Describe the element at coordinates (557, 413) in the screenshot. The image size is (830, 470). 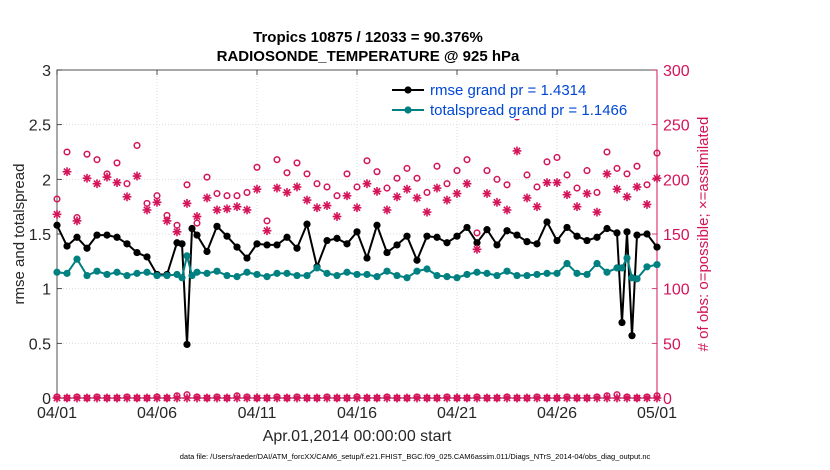
I see `x-tick-label: 04/26` at that location.